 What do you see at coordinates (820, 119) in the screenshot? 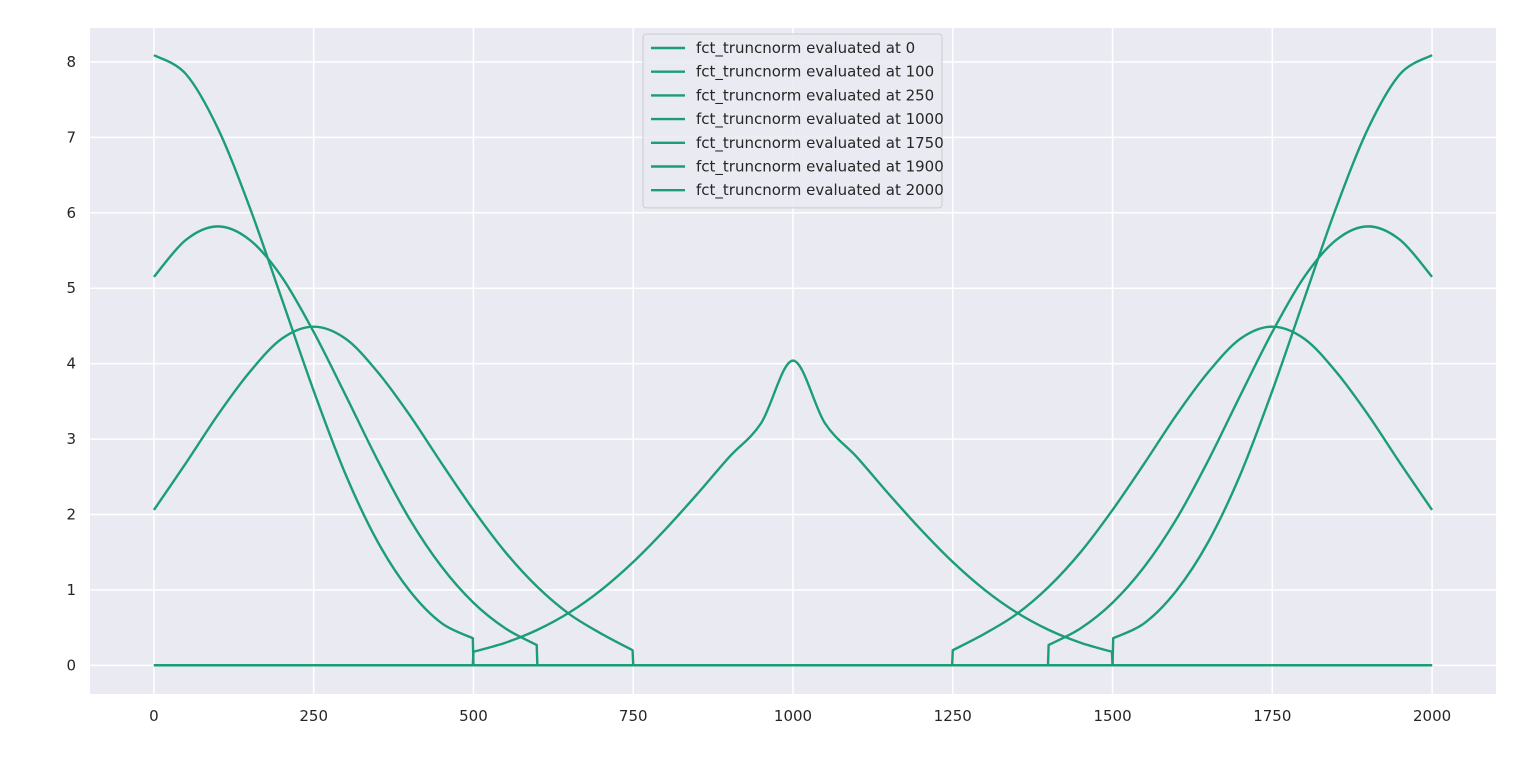
I see `legend-label: fct_truncnorm evaluated at 1000` at bounding box center [820, 119].